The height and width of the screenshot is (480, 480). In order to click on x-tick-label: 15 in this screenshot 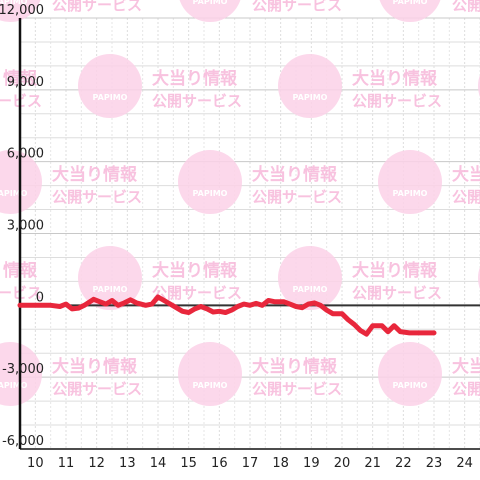, I will do `click(188, 463)`.